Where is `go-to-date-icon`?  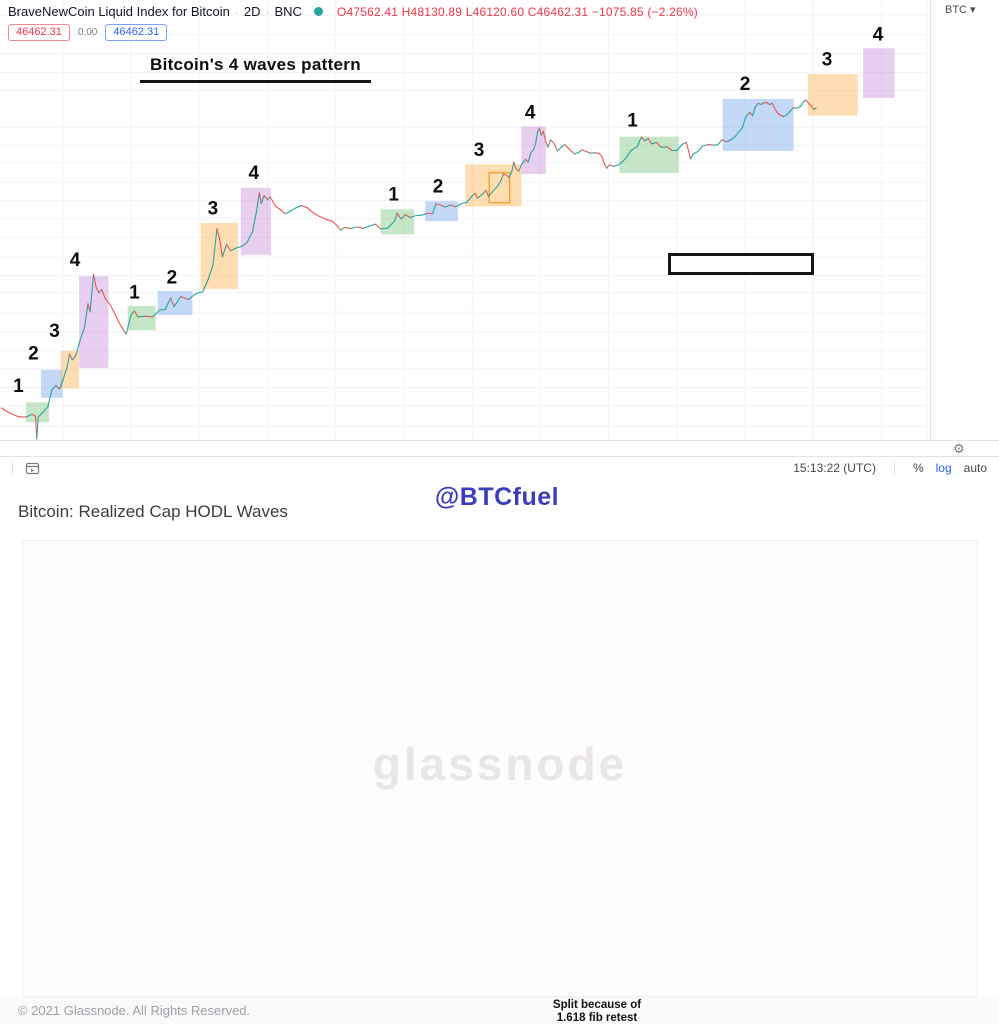
go-to-date-icon is located at coordinates (32, 468).